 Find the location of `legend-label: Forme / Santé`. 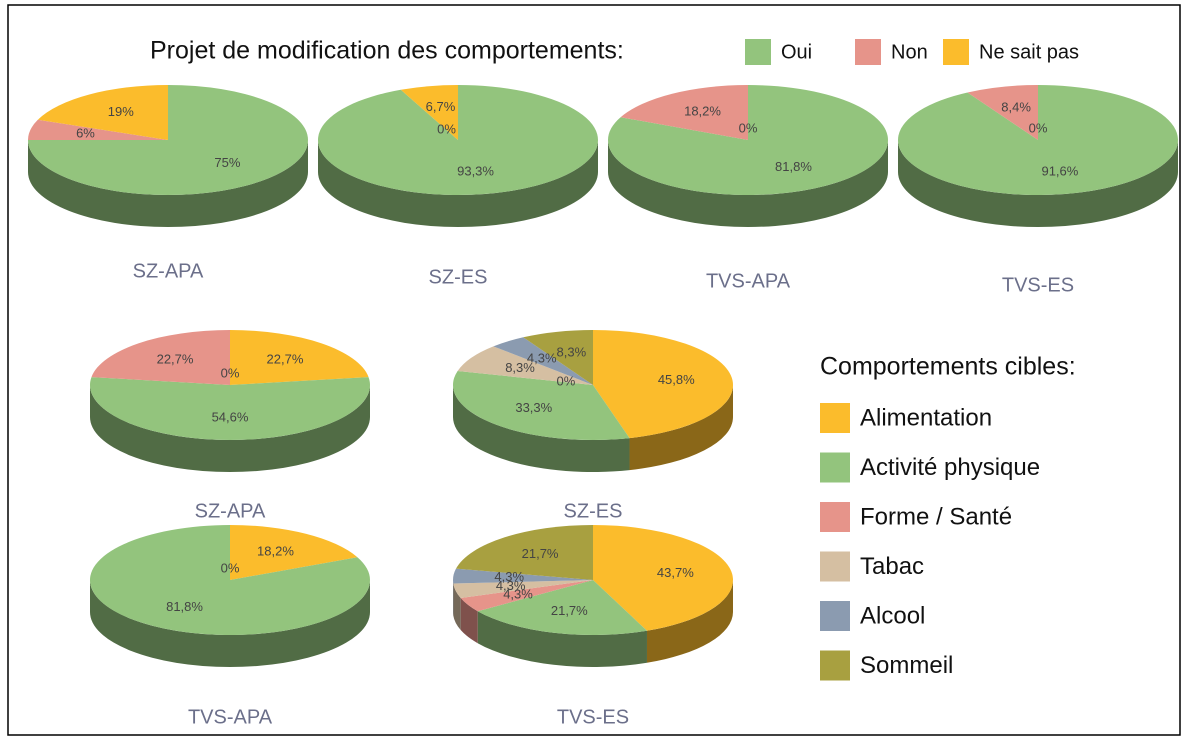

legend-label: Forme / Santé is located at coordinates (936, 516).